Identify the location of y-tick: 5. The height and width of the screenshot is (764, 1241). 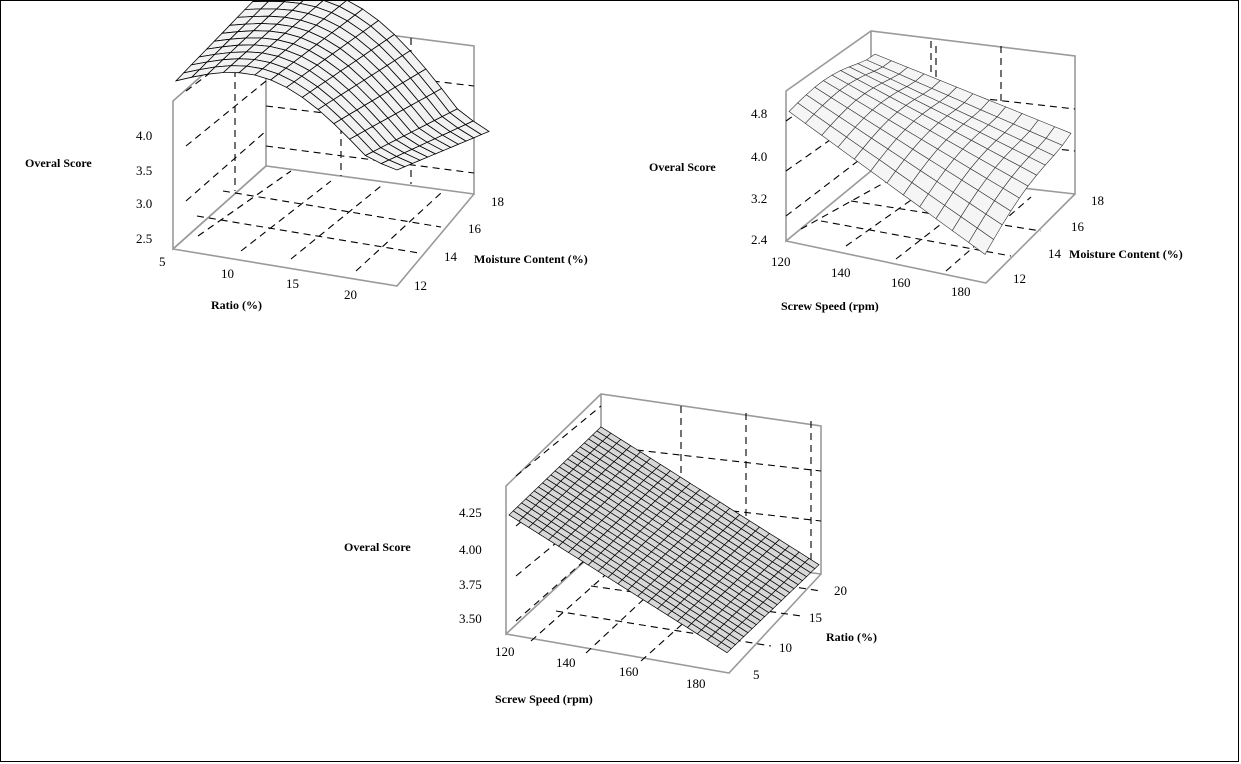
(756, 674).